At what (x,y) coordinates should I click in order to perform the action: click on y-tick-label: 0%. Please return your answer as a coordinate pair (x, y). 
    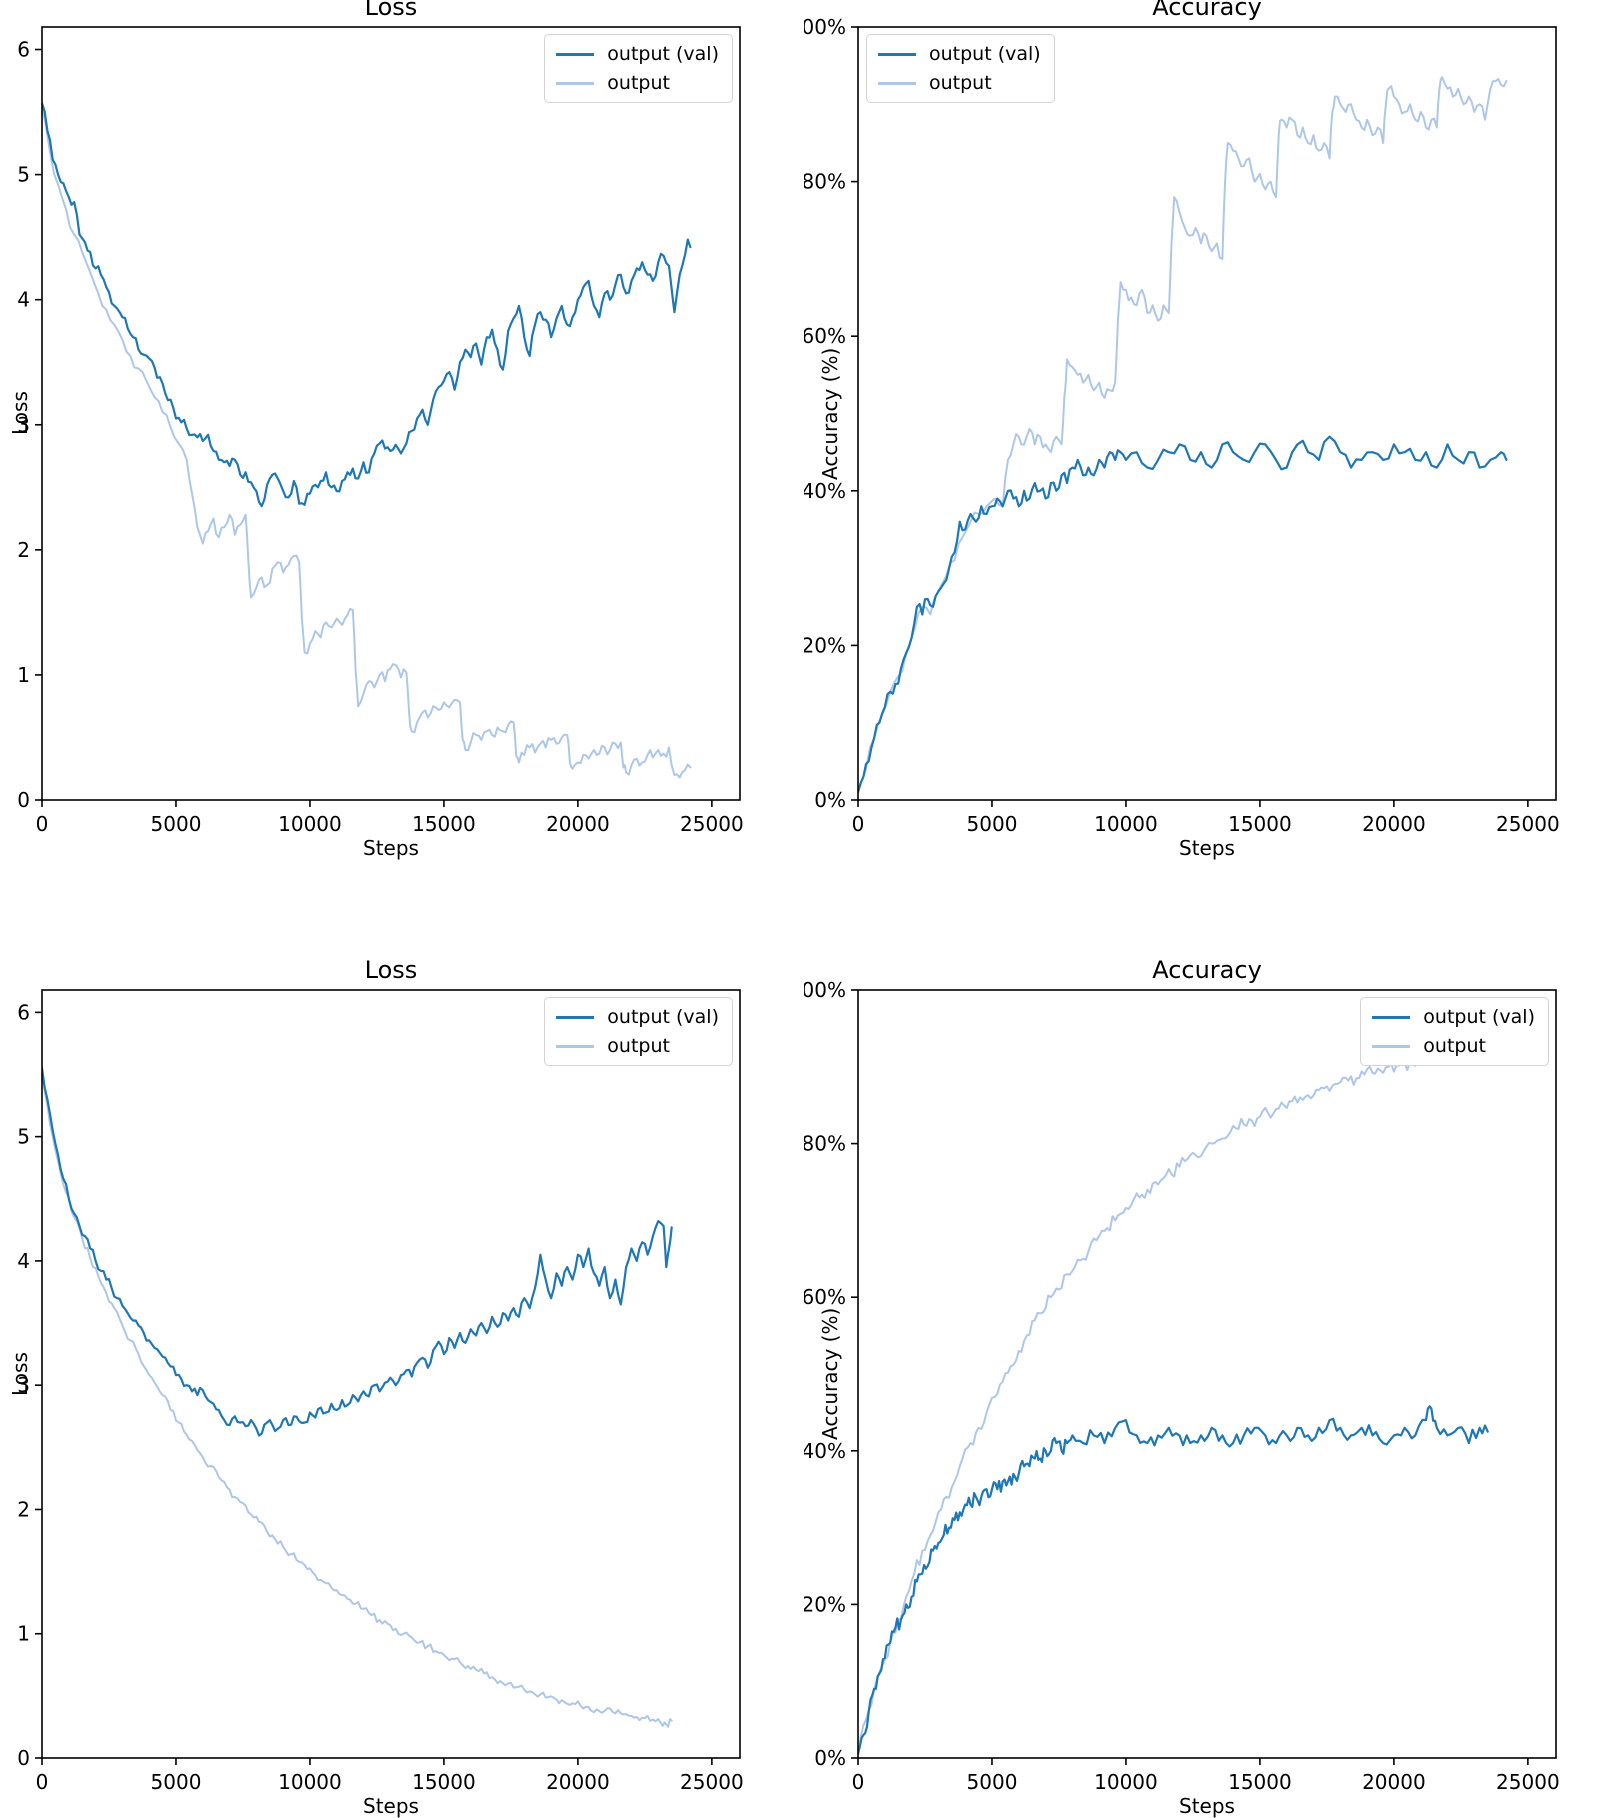
    Looking at the image, I should click on (830, 800).